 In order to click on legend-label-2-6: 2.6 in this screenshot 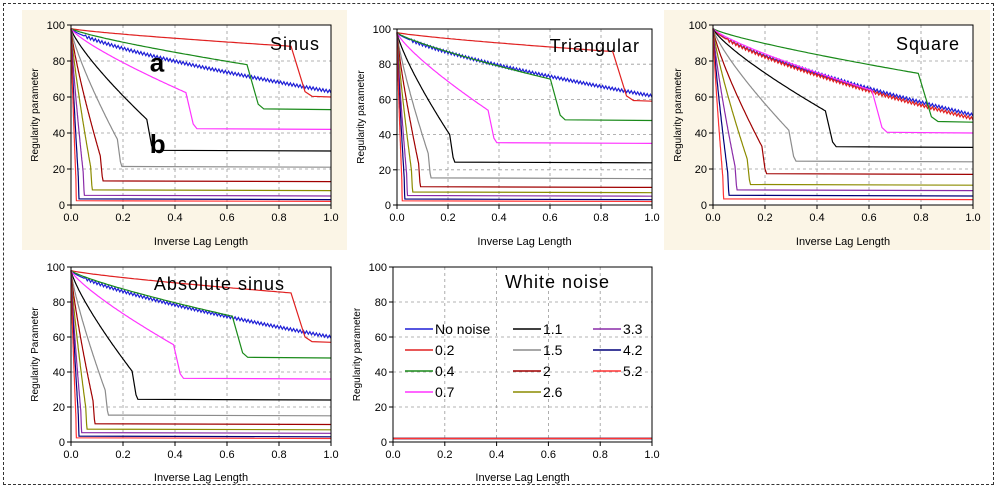, I will do `click(553, 392)`.